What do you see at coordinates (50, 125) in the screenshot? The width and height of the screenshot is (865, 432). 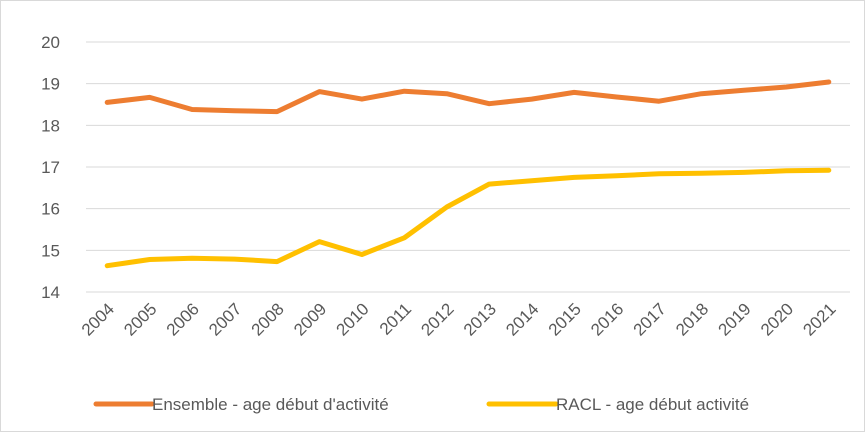 I see `y-tick-label: 18` at bounding box center [50, 125].